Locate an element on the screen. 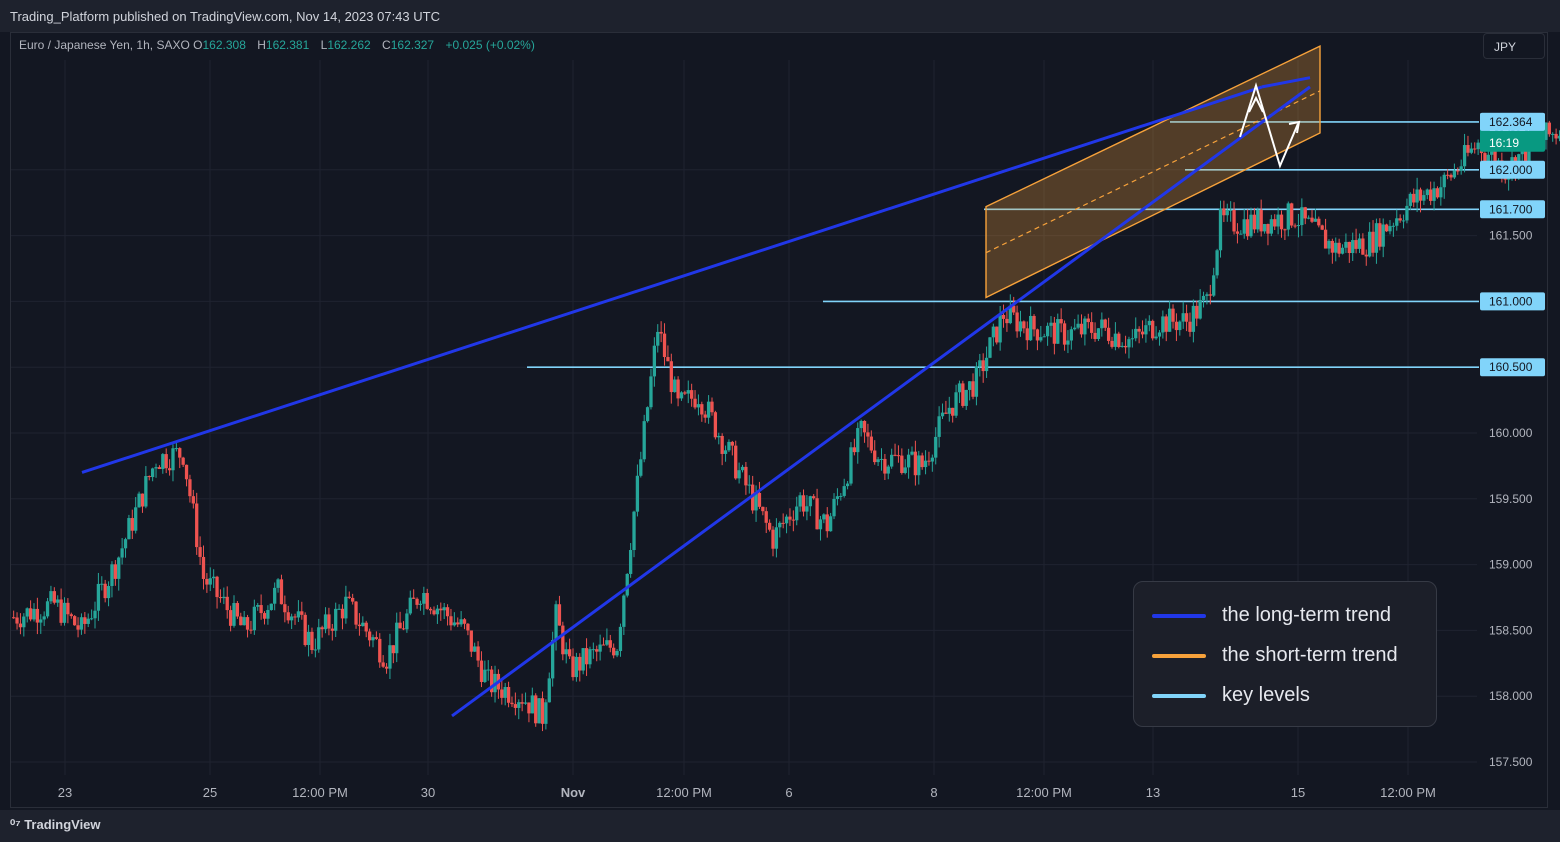 The width and height of the screenshot is (1560, 842). time-tick-label: 25 is located at coordinates (210, 792).